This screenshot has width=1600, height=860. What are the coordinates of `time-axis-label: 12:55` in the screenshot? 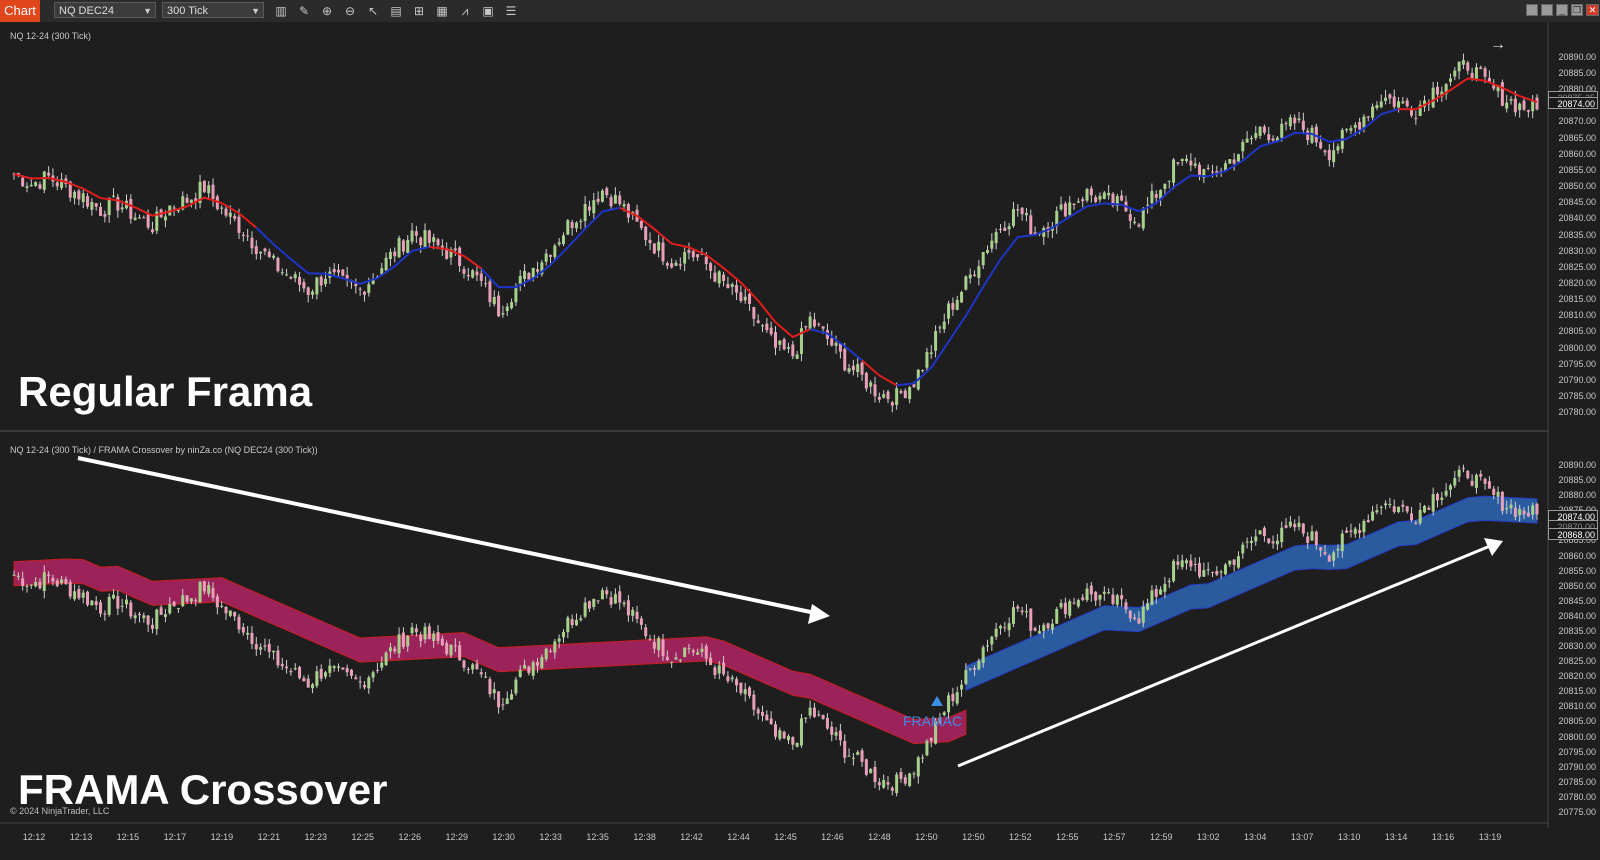 It's located at (1067, 837).